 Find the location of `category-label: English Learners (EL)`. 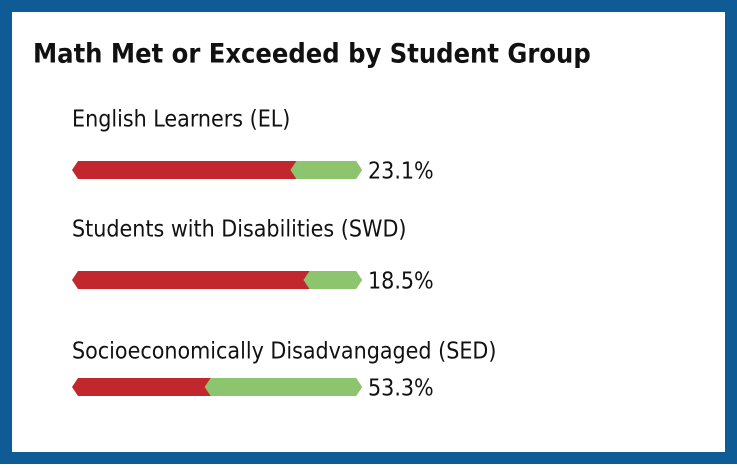

category-label: English Learners (EL) is located at coordinates (181, 120).